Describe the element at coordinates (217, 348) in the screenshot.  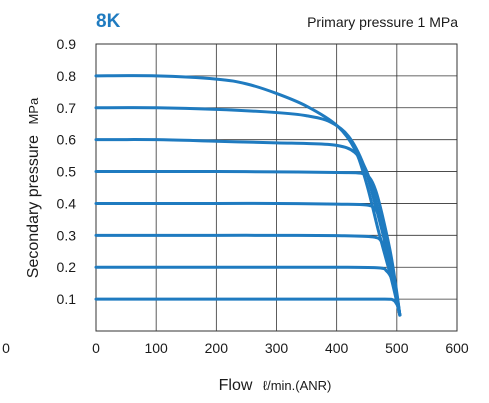
I see `x-tick-label: 200` at that location.